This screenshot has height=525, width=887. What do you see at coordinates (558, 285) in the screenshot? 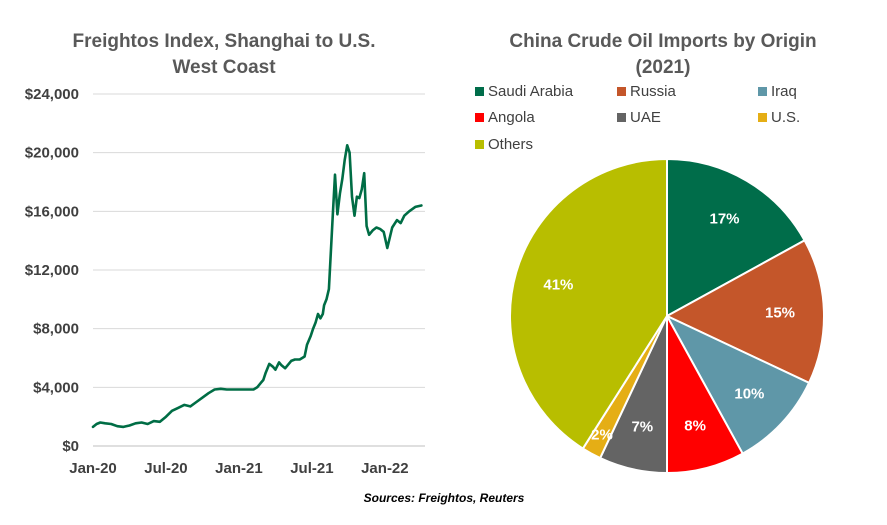
I see `pie-slice-label: 41%` at bounding box center [558, 285].